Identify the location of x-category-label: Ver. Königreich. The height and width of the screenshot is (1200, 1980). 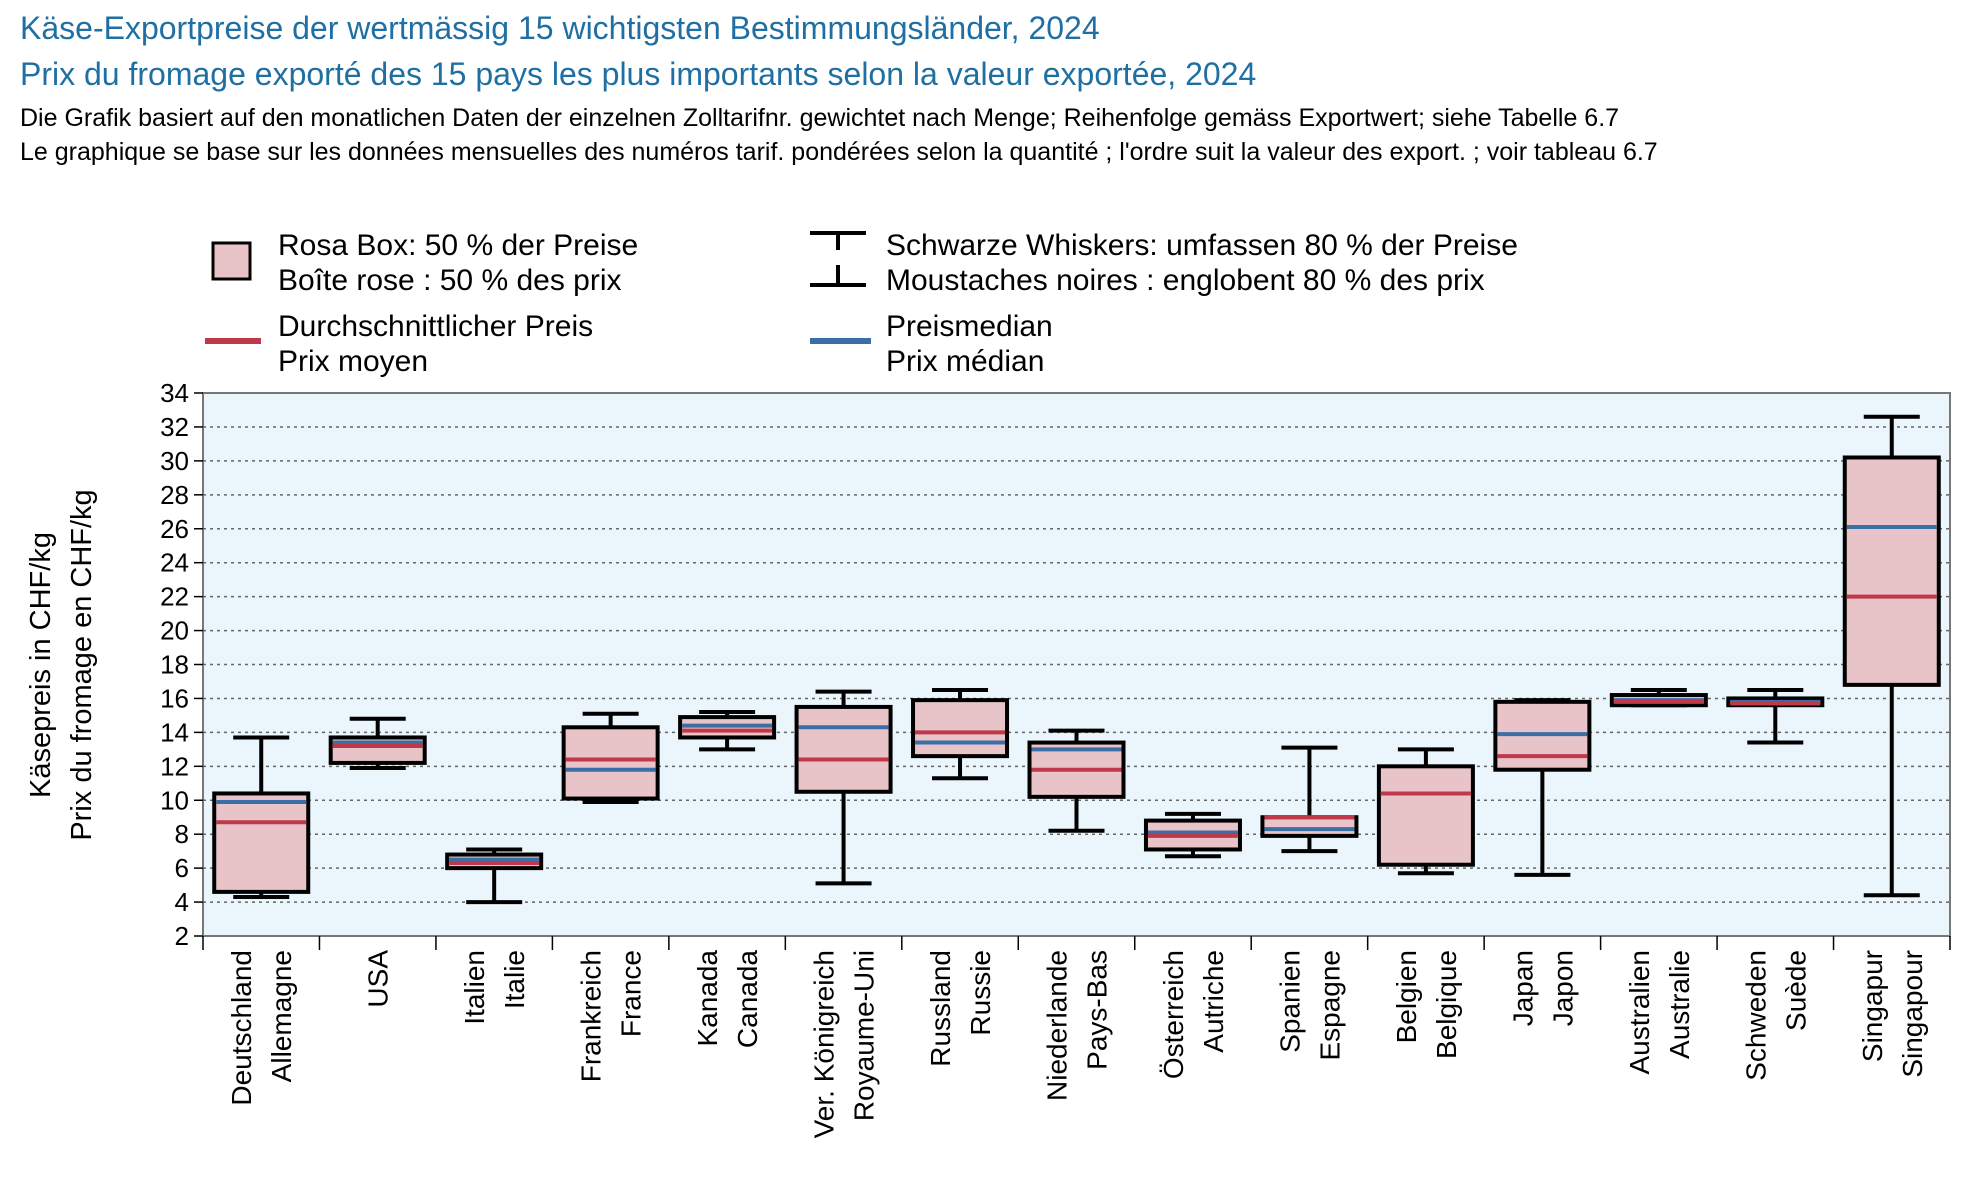
(824, 1044).